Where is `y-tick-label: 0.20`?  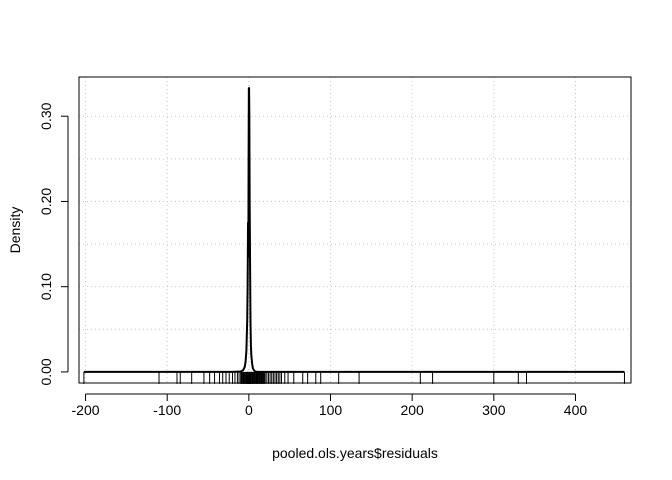 y-tick-label: 0.20 is located at coordinates (46, 201).